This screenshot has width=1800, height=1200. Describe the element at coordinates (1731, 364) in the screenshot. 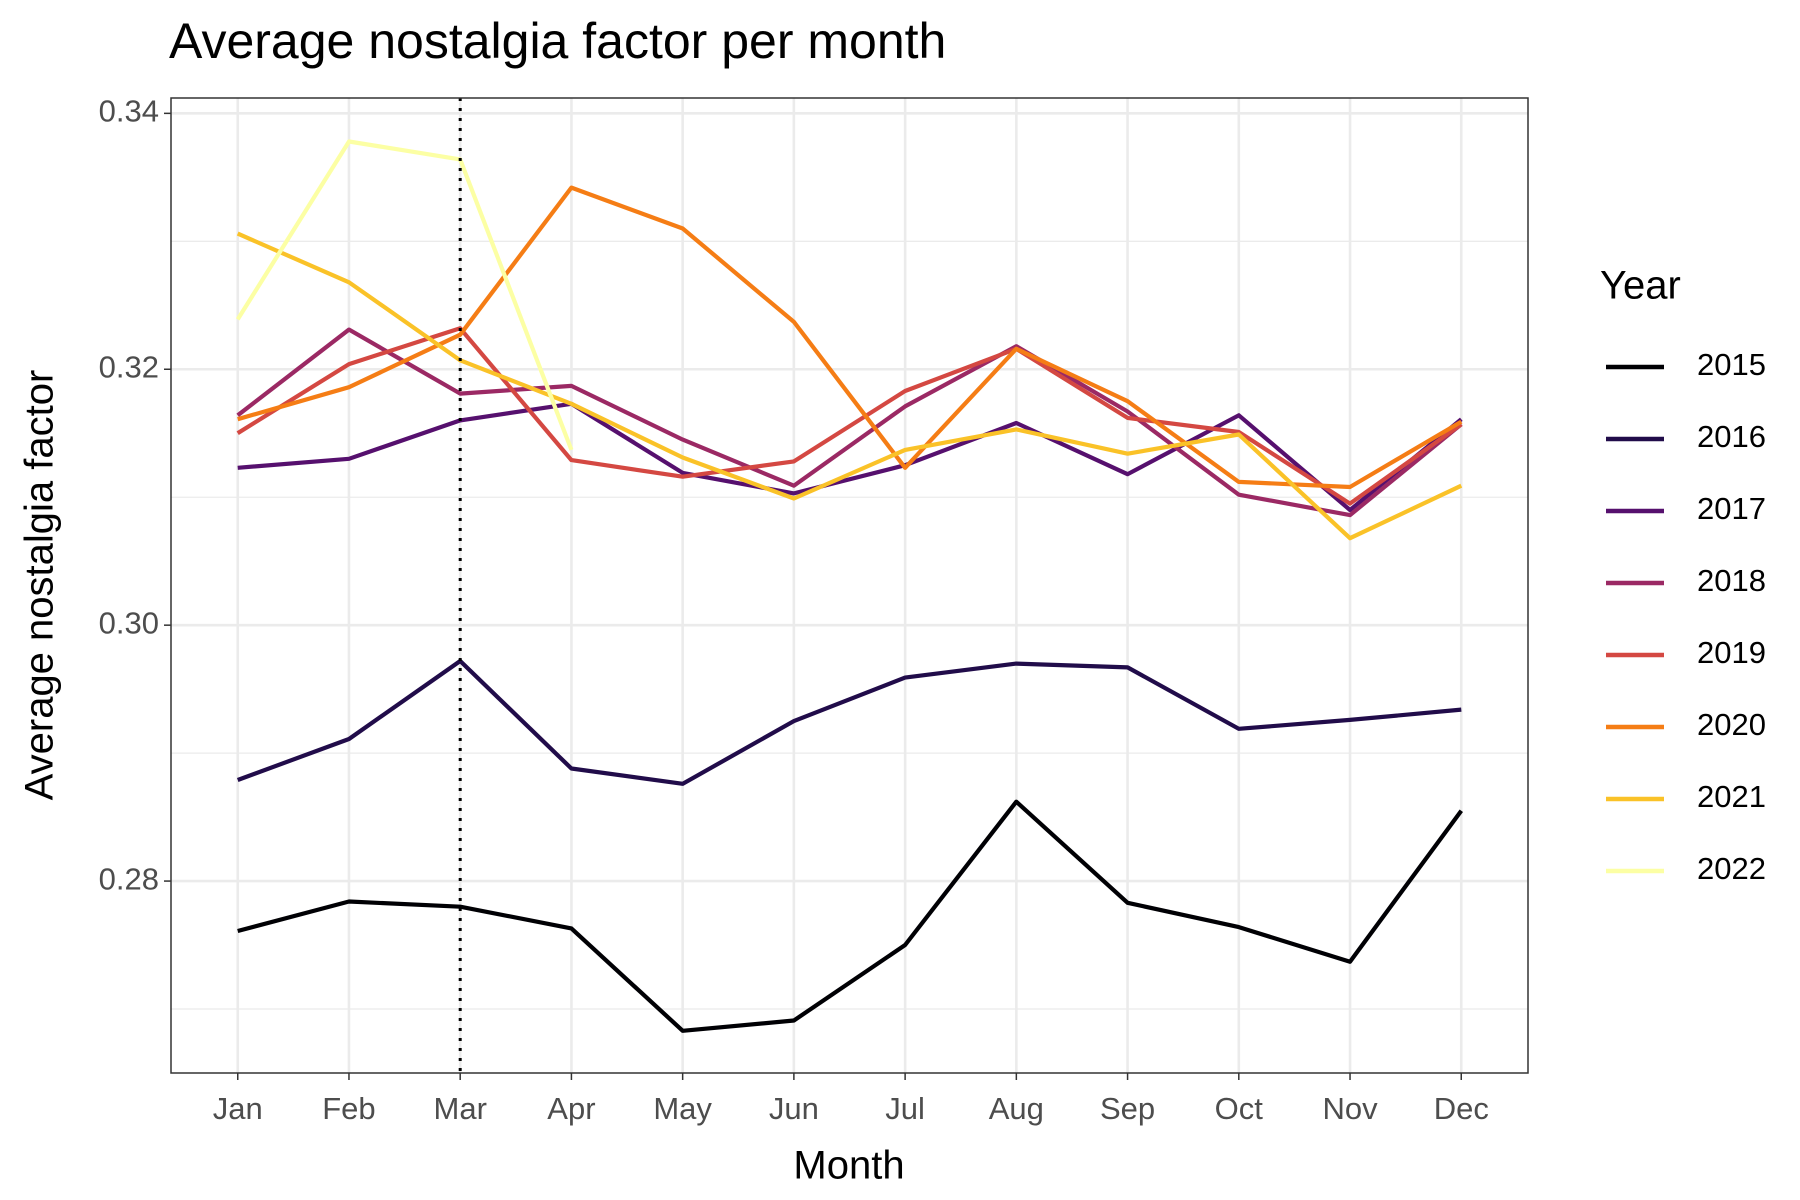

I see `legend-label: 2015` at that location.